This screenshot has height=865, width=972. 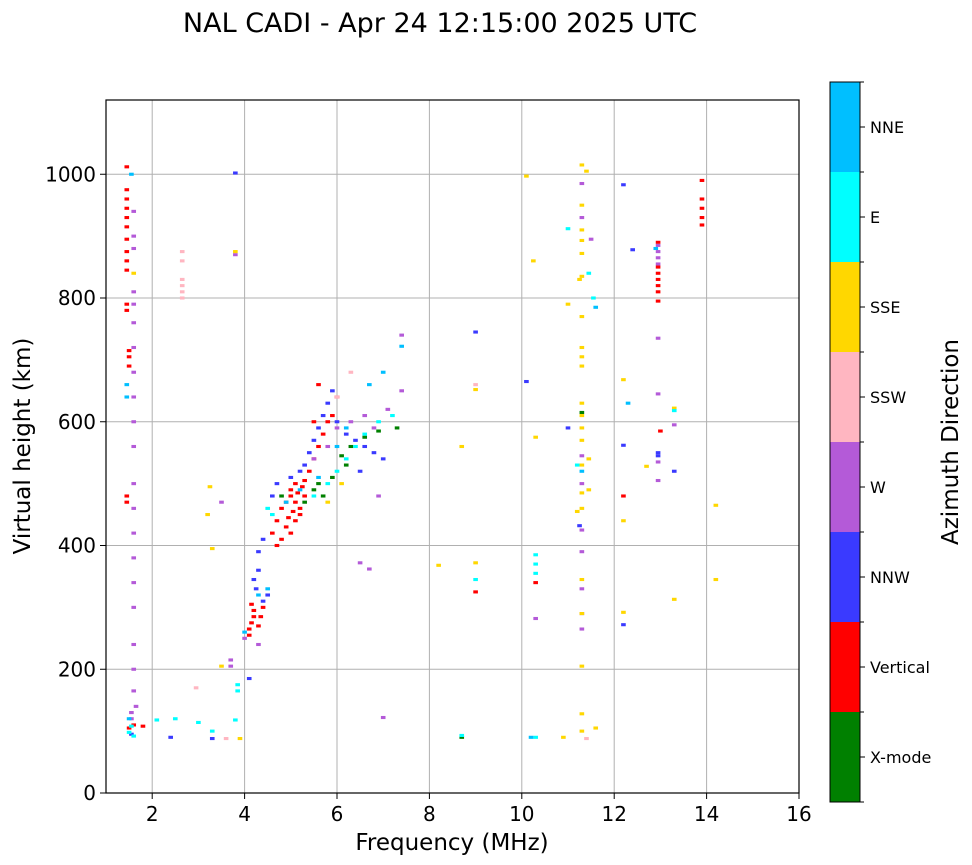 I want to click on y-axis-label: Virtual height (km), so click(x=23, y=446).